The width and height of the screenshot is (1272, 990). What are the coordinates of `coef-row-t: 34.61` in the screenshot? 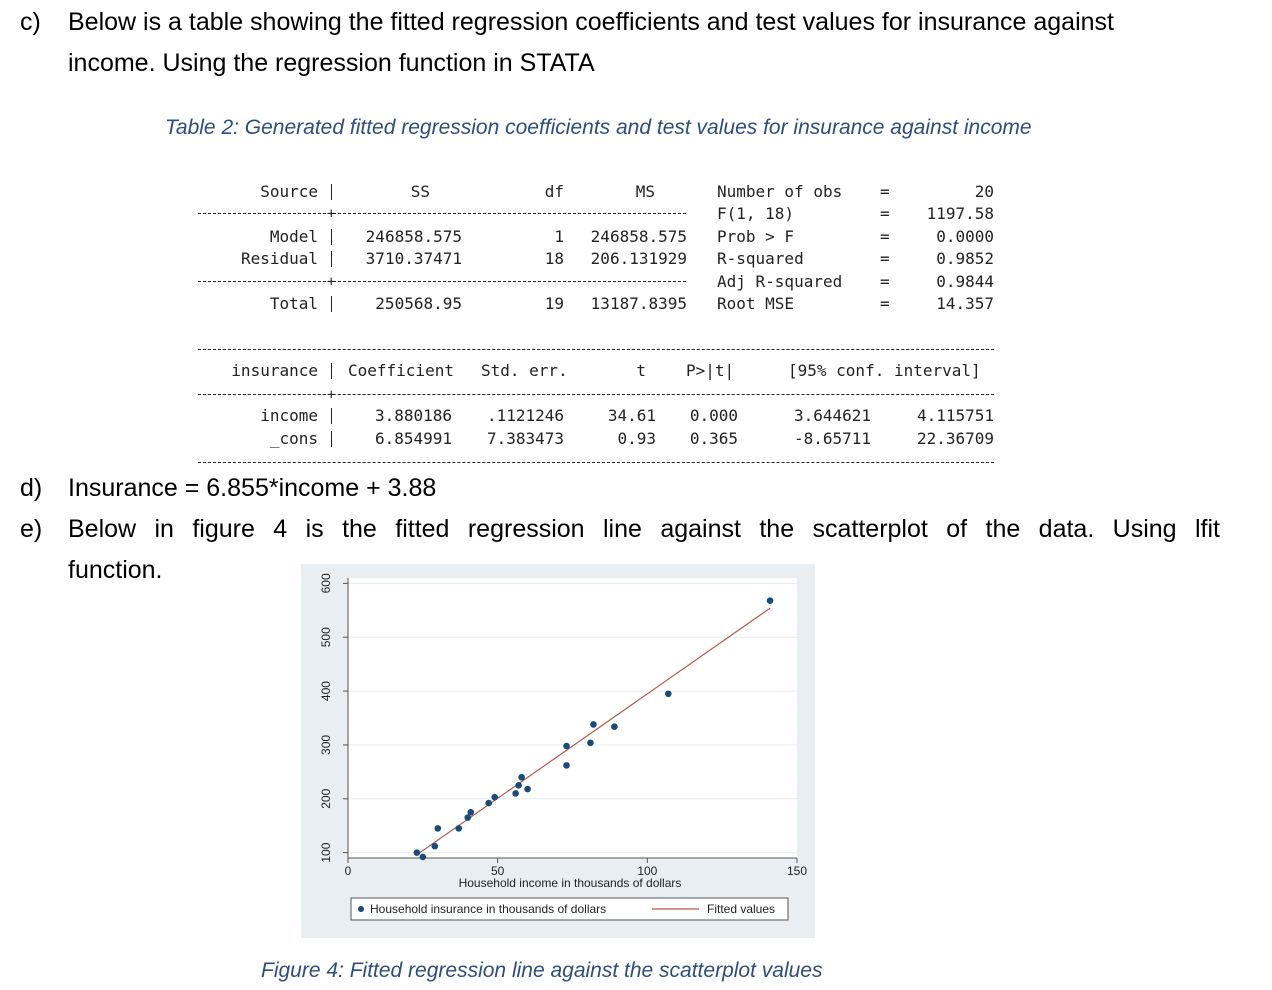 It's located at (631, 415).